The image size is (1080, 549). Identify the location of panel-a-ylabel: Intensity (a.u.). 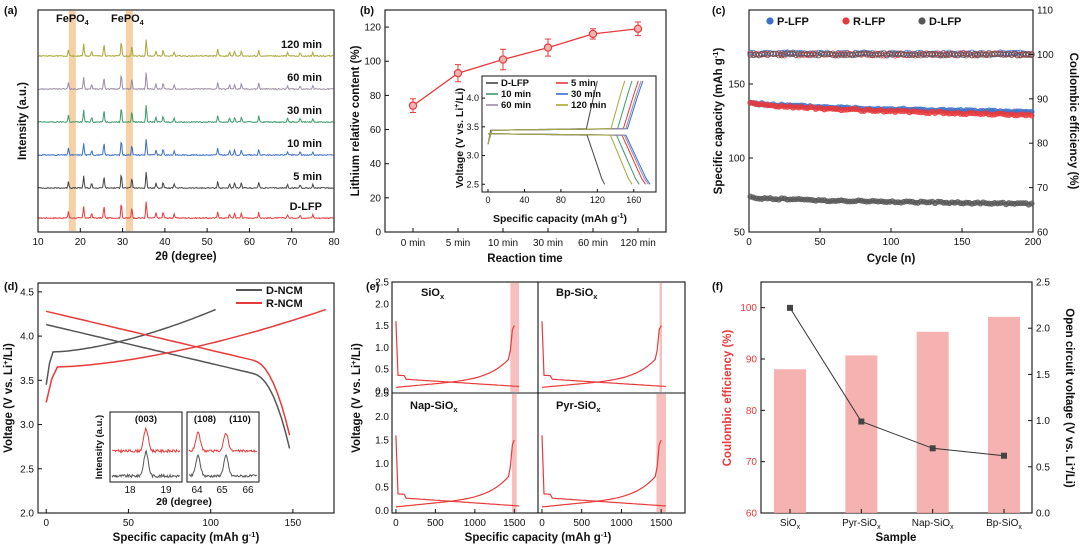
(23, 121).